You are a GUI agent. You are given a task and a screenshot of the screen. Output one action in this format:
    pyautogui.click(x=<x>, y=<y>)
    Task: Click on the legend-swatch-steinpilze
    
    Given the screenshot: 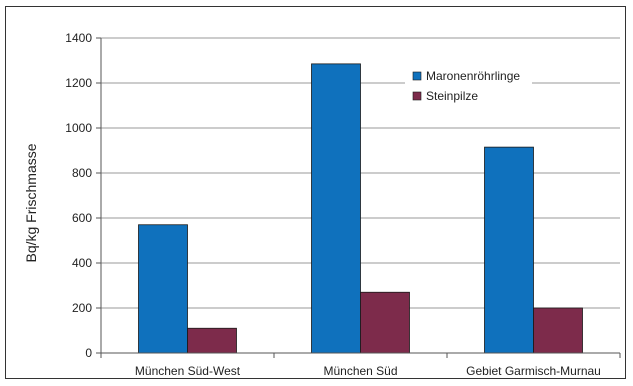 What is the action you would take?
    pyautogui.click(x=417, y=96)
    